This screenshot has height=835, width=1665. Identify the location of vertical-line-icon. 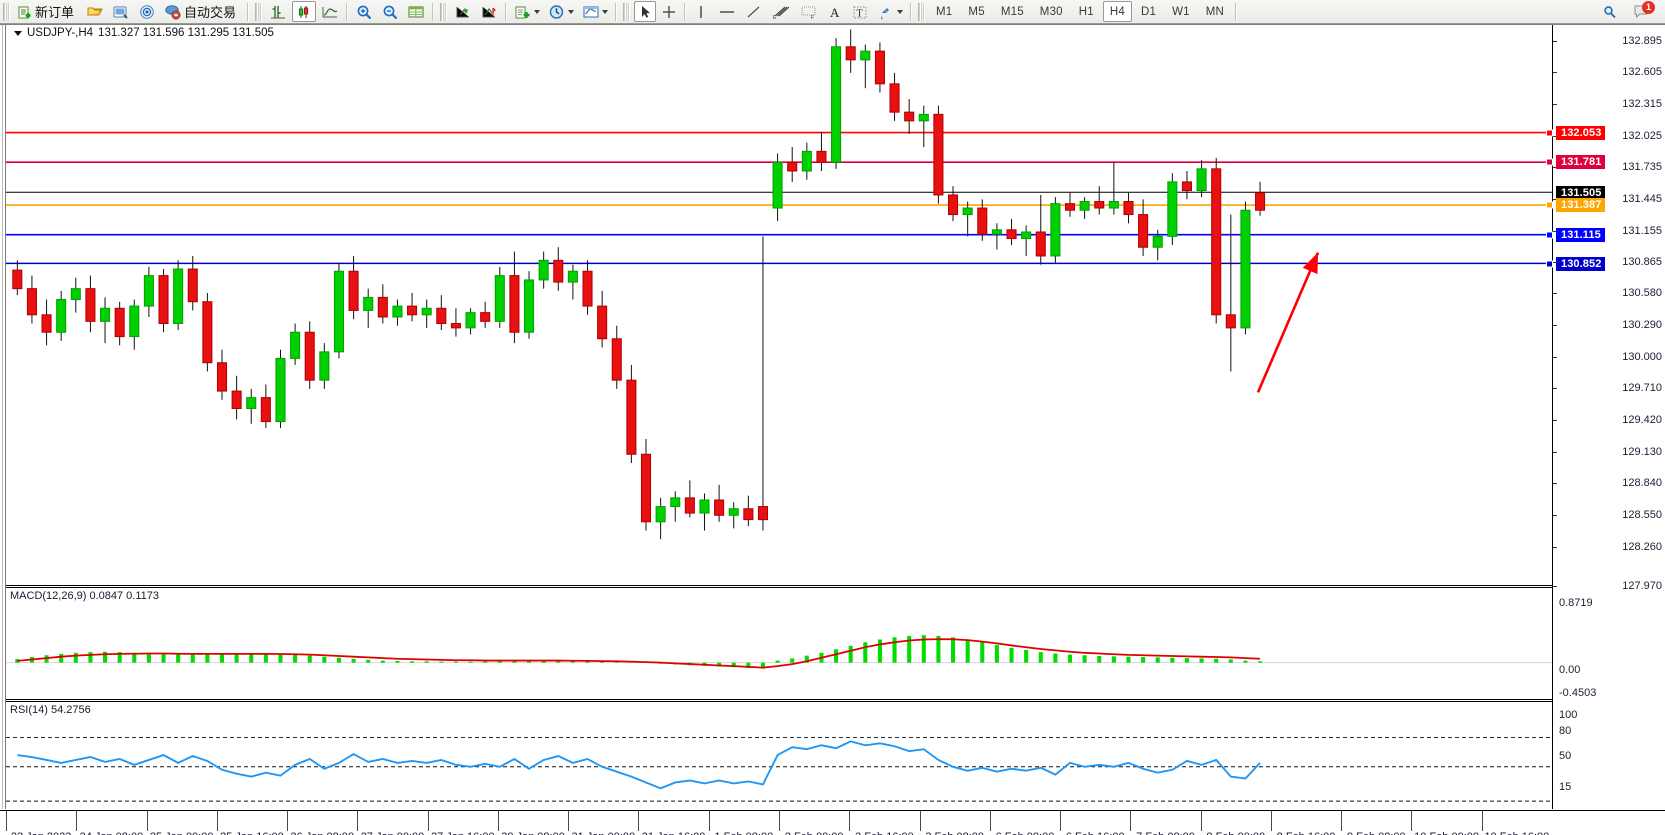
(701, 11).